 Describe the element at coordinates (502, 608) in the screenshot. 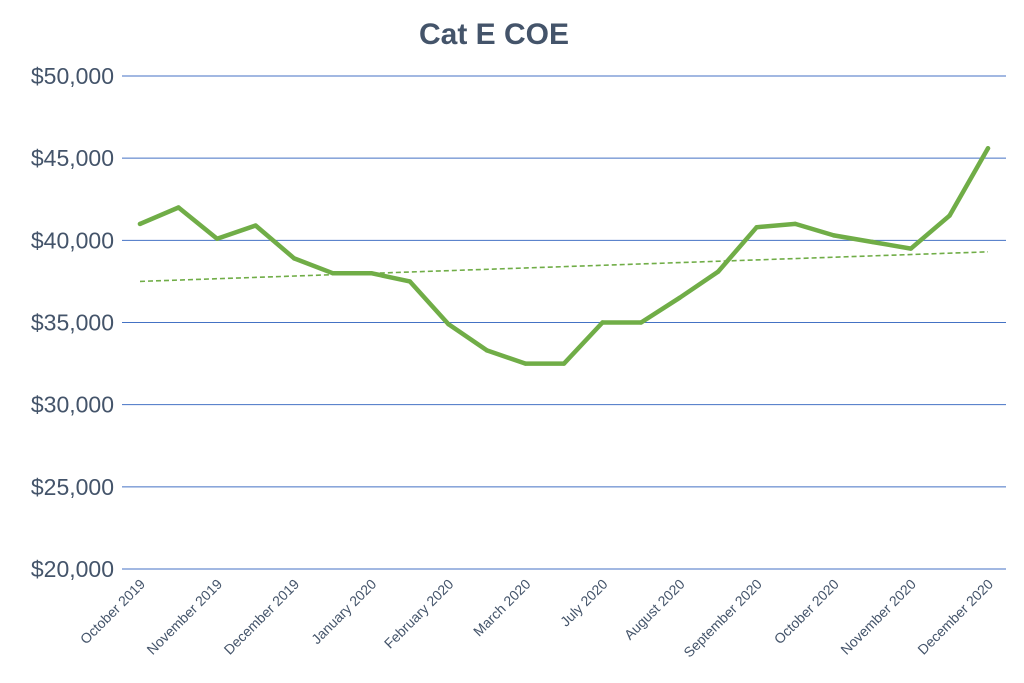

I see `x-tick-label: March 2020` at that location.